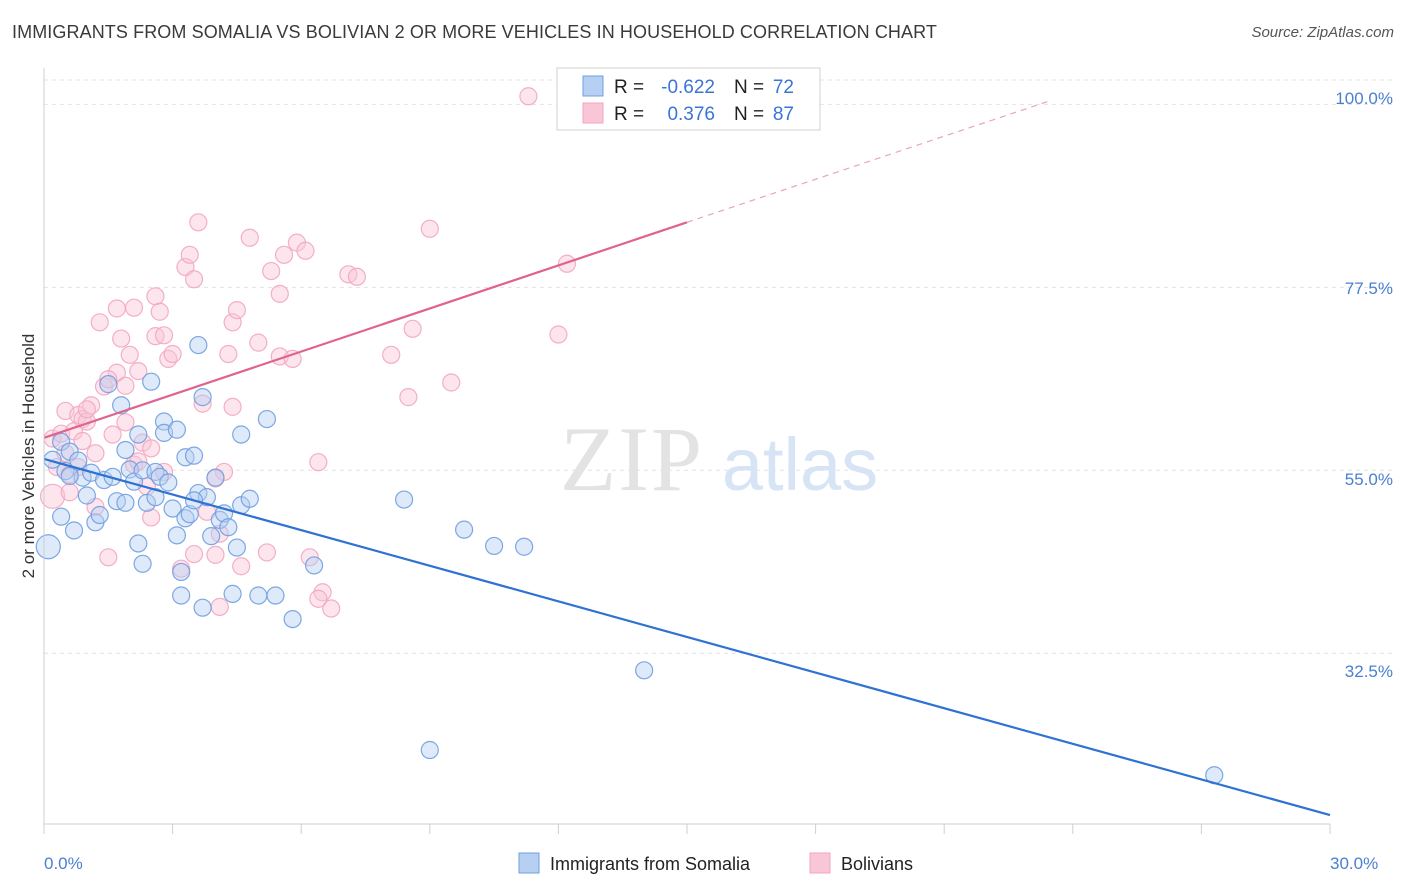  Describe the element at coordinates (1354, 863) in the screenshot. I see `x-tick-label-max: 30.0%` at that location.